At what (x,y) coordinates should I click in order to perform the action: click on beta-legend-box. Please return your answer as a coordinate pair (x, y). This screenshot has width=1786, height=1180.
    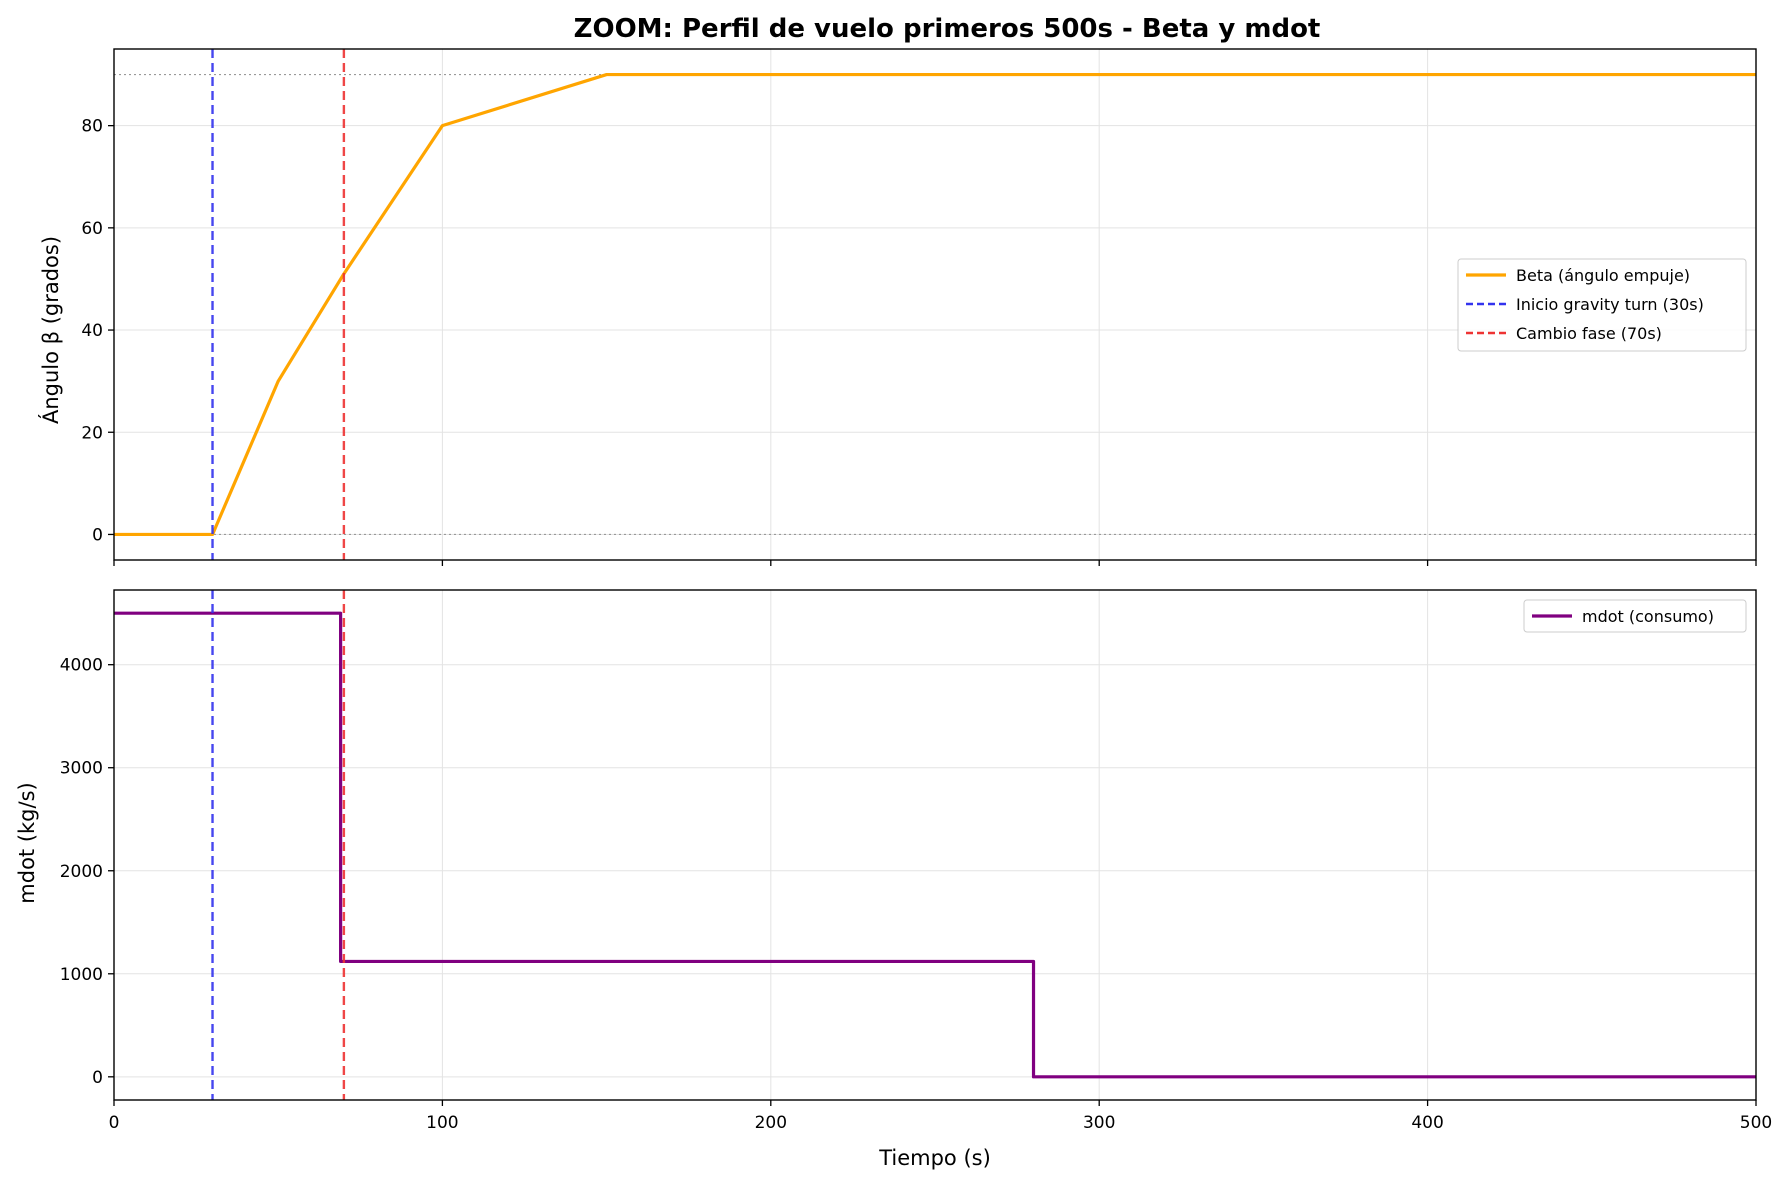
    Looking at the image, I should click on (1602, 305).